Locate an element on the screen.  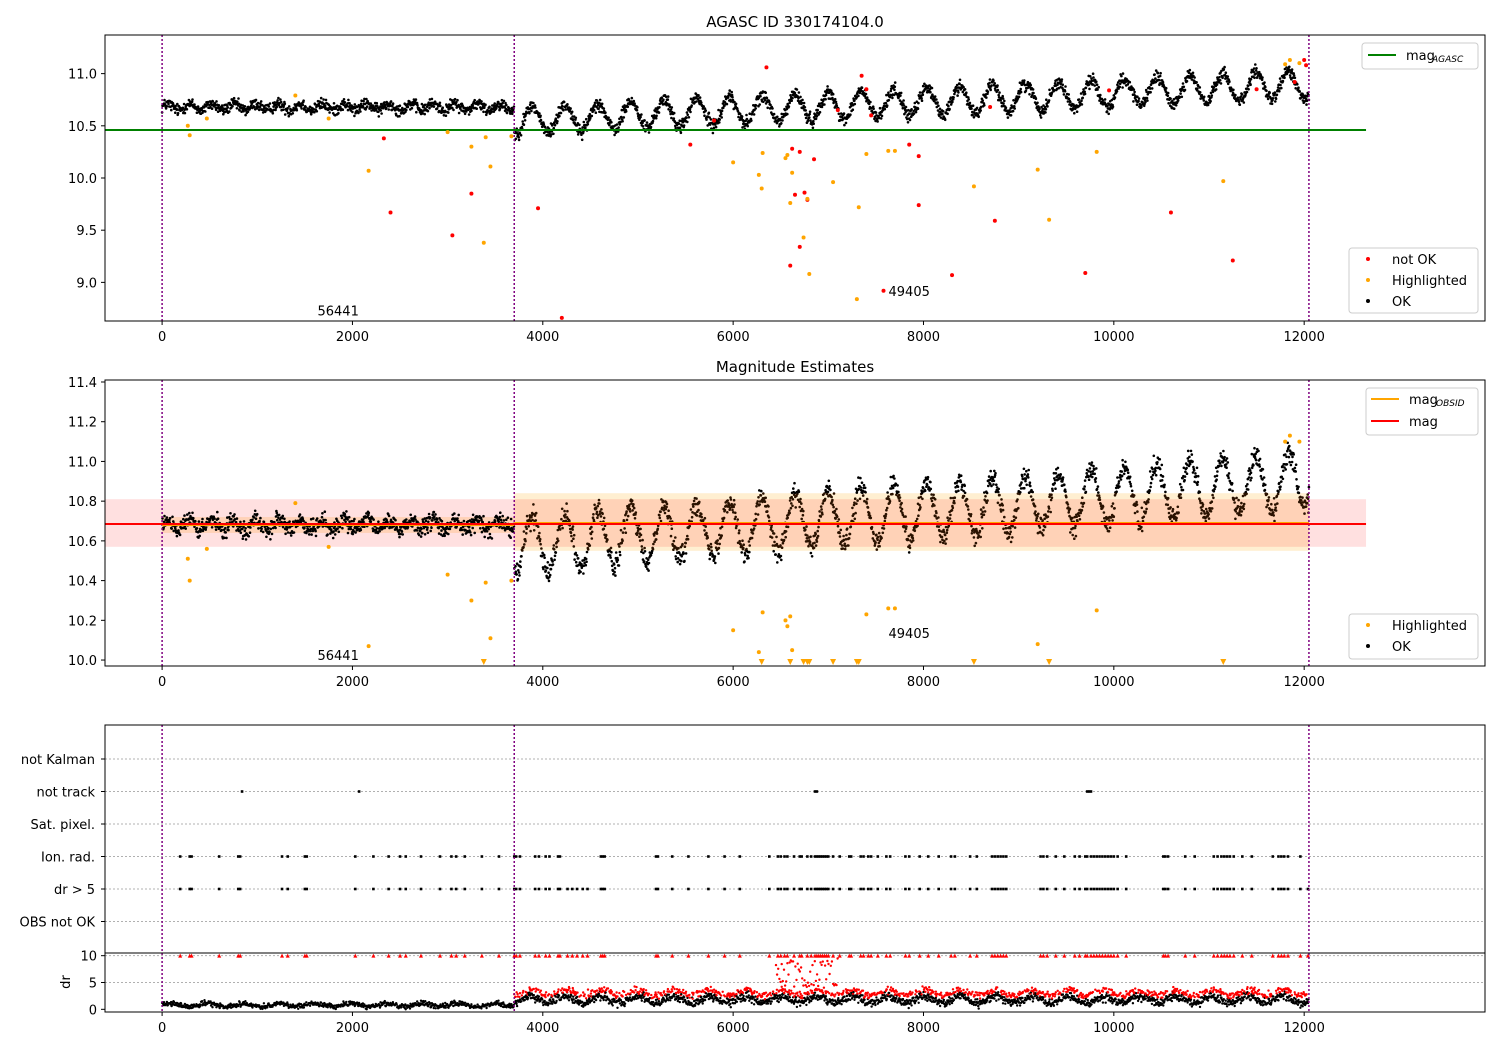
top-ytick-label: 10.5 is located at coordinates (82, 127).